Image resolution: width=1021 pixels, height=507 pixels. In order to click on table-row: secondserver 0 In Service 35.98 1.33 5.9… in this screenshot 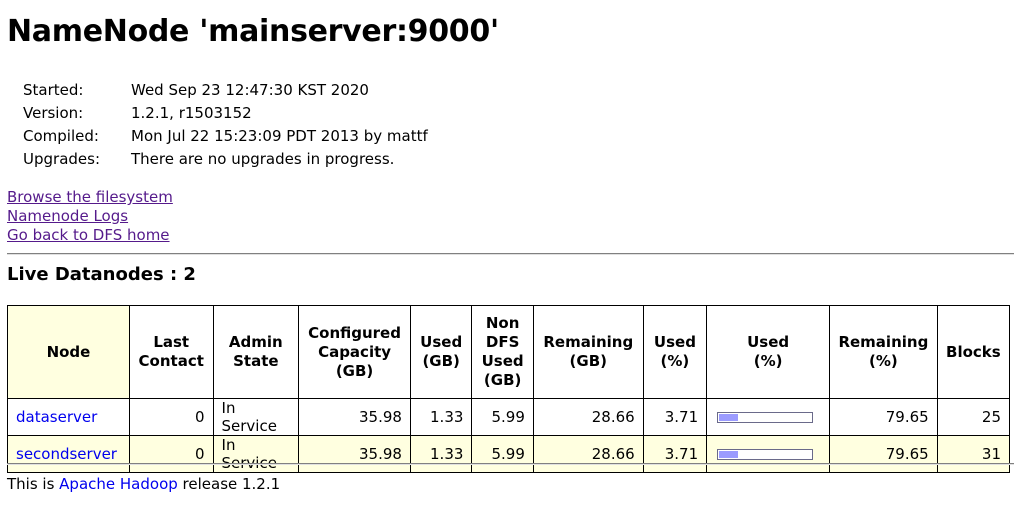, I will do `click(509, 454)`.